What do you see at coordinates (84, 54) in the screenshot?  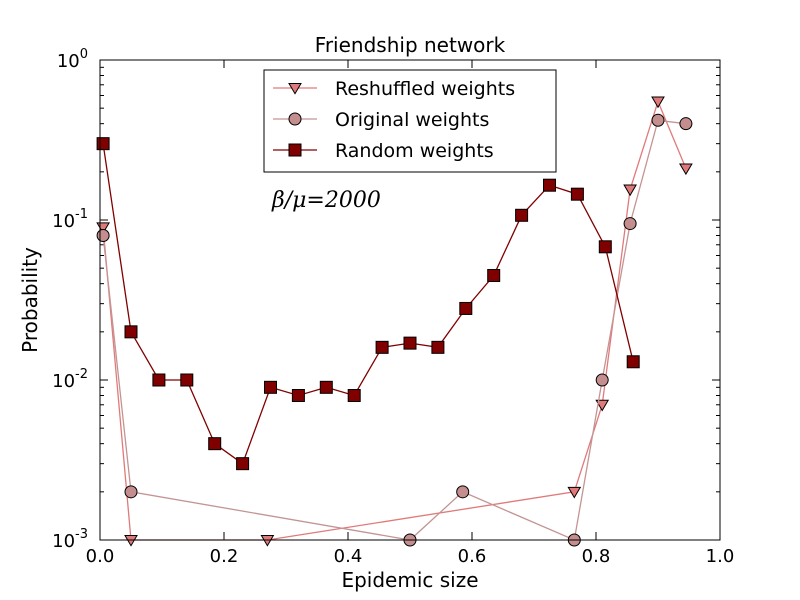 I see `y-tick-exponent: 0` at bounding box center [84, 54].